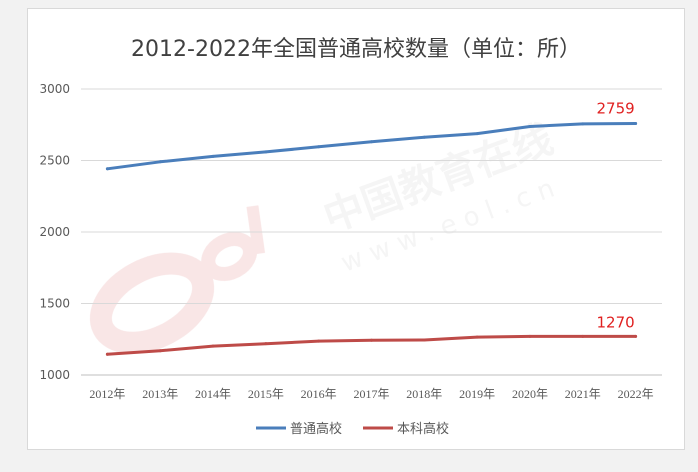  What do you see at coordinates (54, 304) in the screenshot?
I see `y-tick-label: 1500` at bounding box center [54, 304].